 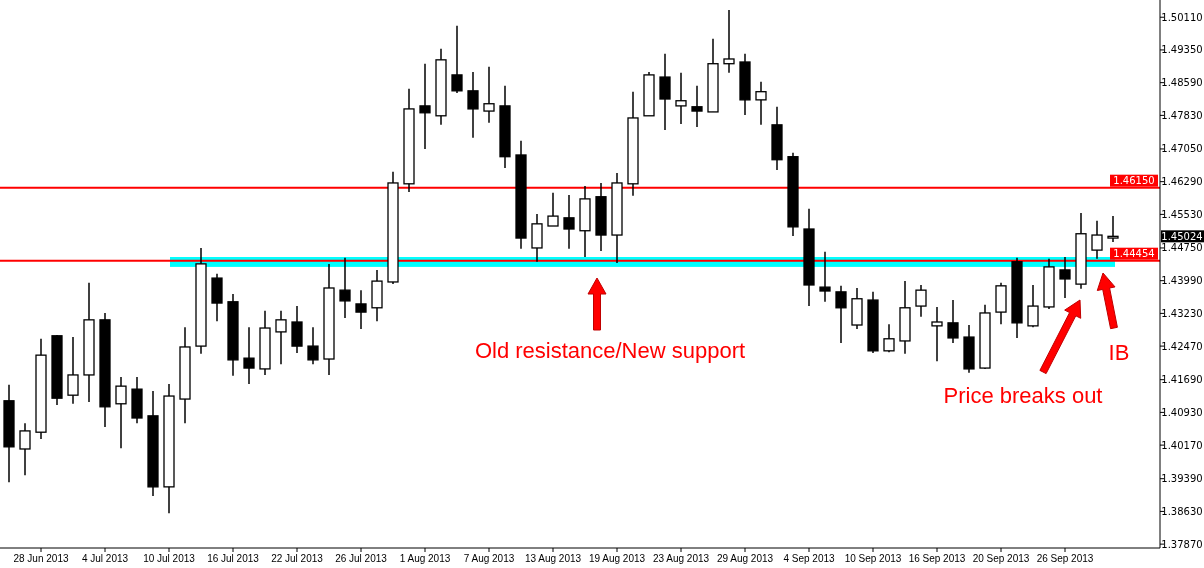 I want to click on y-tick-label: 1.45530, so click(x=1182, y=214).